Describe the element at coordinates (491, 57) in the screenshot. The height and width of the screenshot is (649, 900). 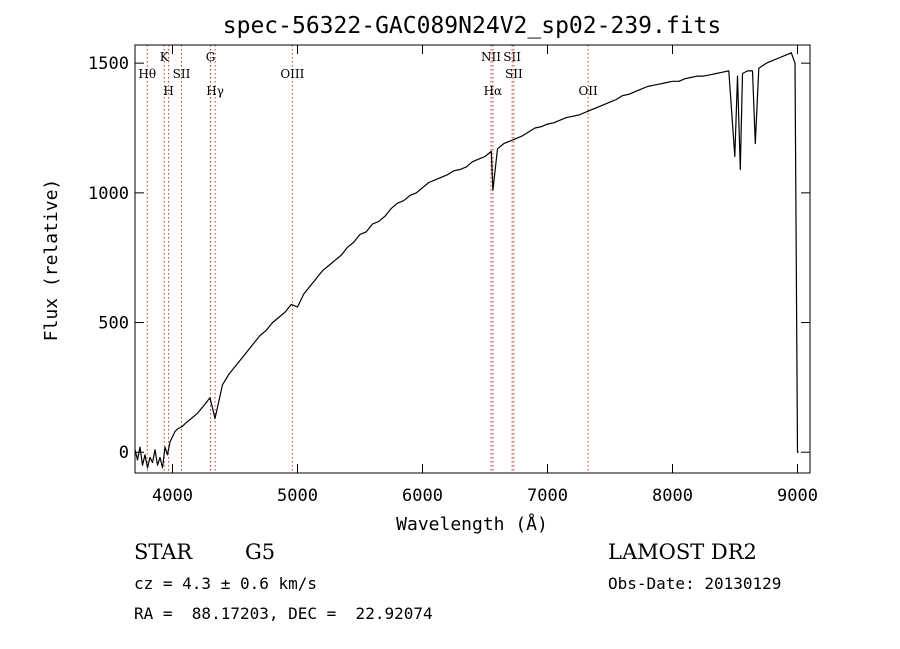
I see `line-marker-label: NII` at that location.